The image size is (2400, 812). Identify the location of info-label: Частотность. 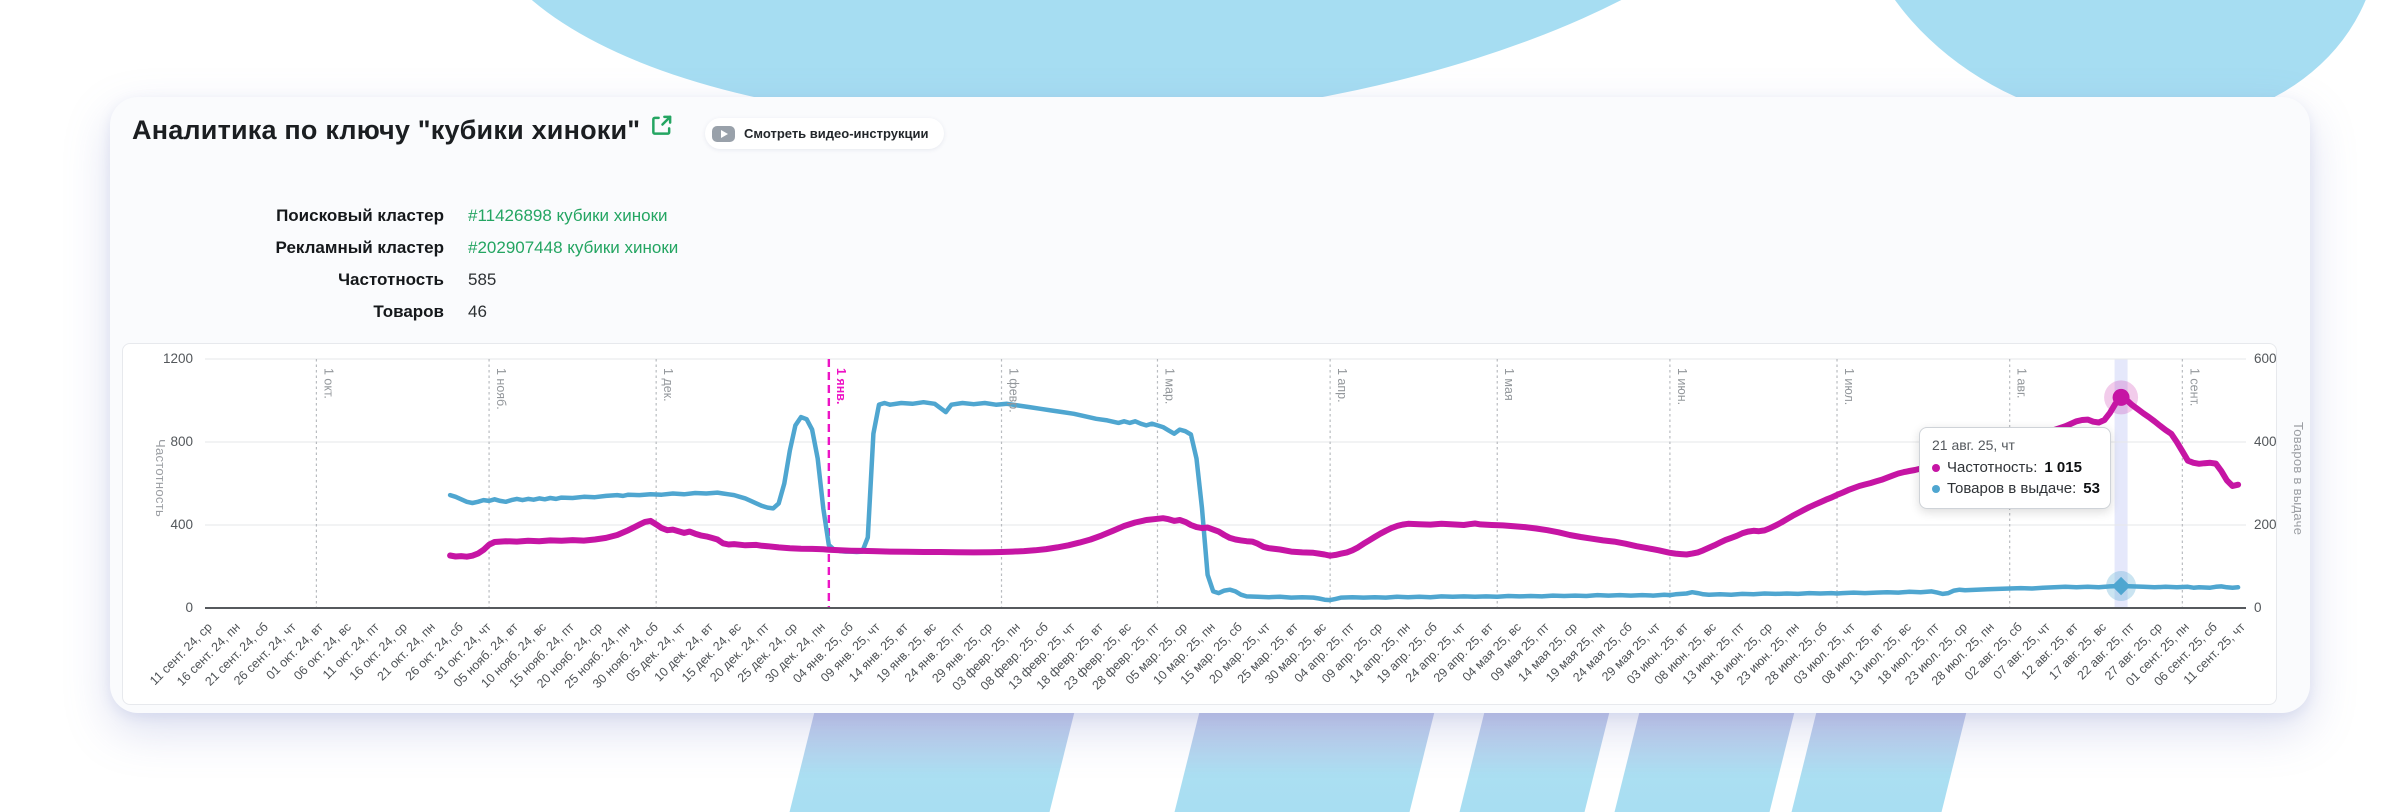
(391, 279).